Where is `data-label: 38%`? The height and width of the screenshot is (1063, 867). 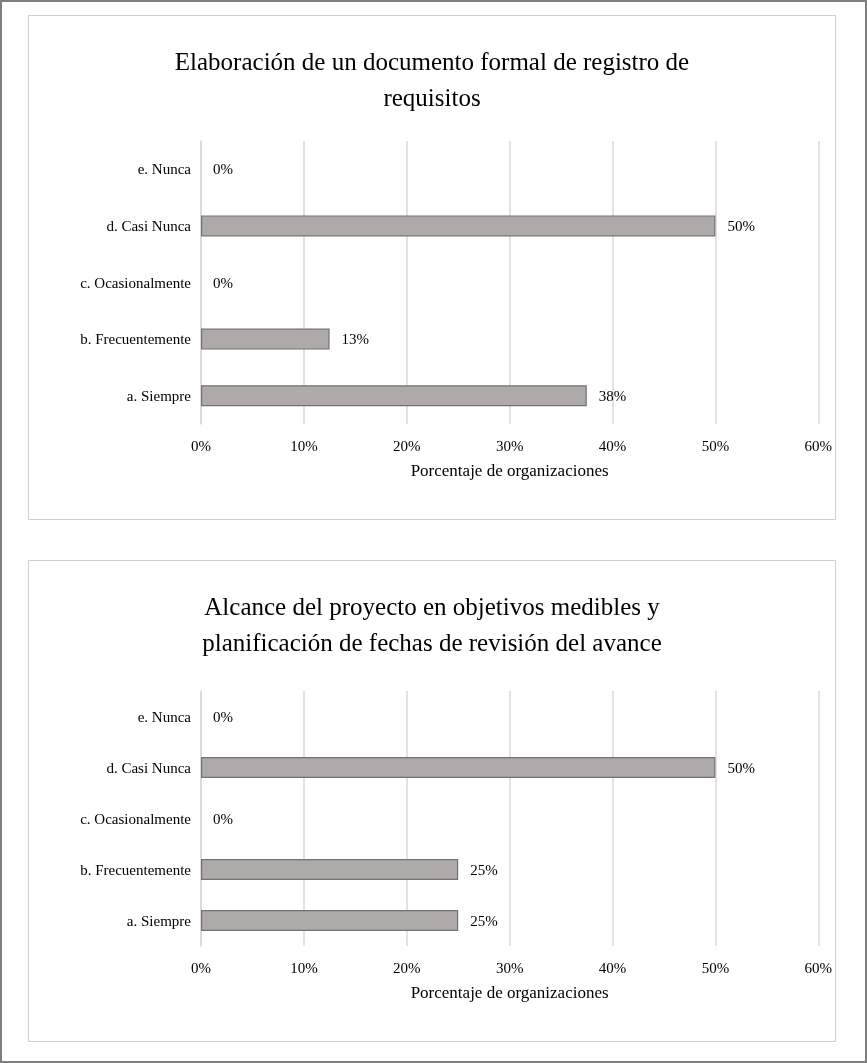 data-label: 38% is located at coordinates (612, 395).